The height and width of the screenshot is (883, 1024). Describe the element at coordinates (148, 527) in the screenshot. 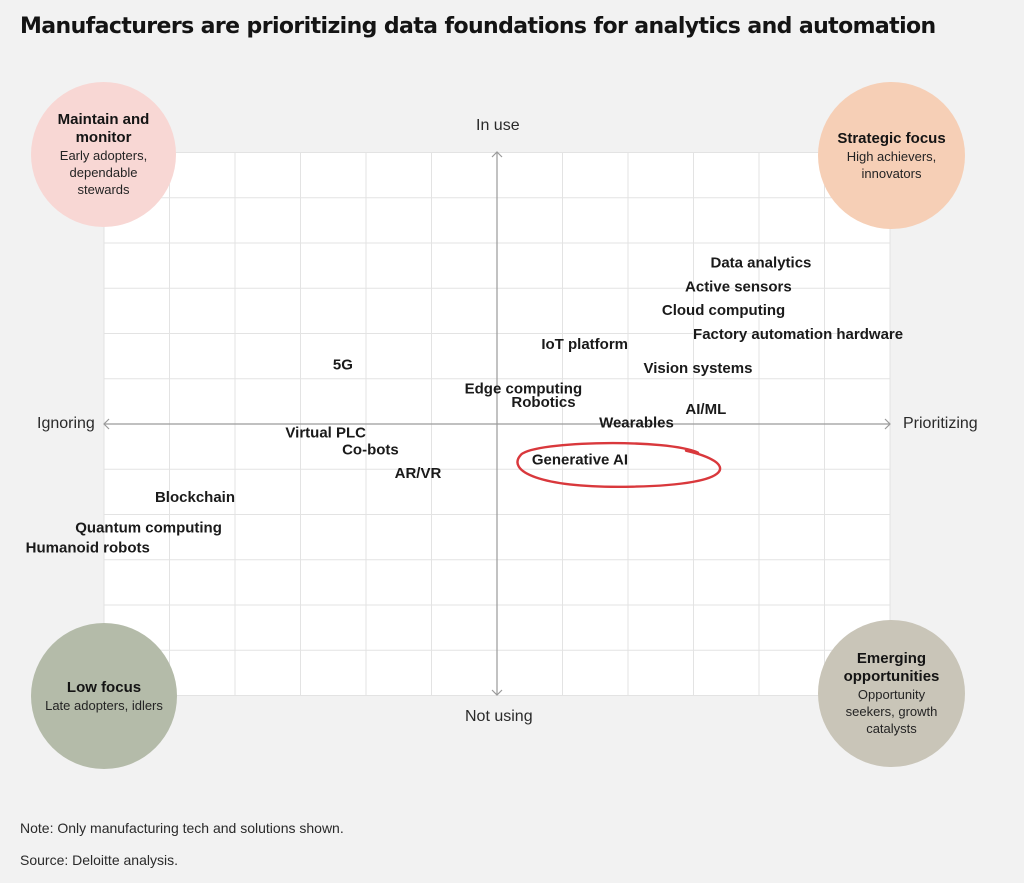

I see `tech-label: Quantum computing` at that location.